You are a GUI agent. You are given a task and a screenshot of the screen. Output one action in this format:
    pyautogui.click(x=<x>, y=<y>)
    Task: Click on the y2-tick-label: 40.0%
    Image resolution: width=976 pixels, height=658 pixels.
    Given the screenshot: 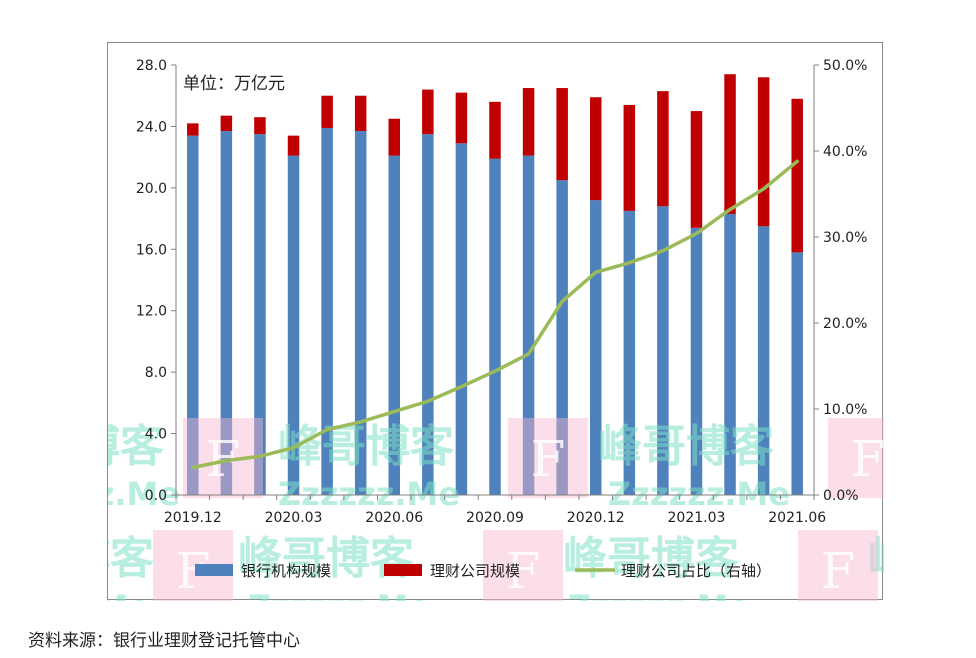 What is the action you would take?
    pyautogui.click(x=845, y=152)
    